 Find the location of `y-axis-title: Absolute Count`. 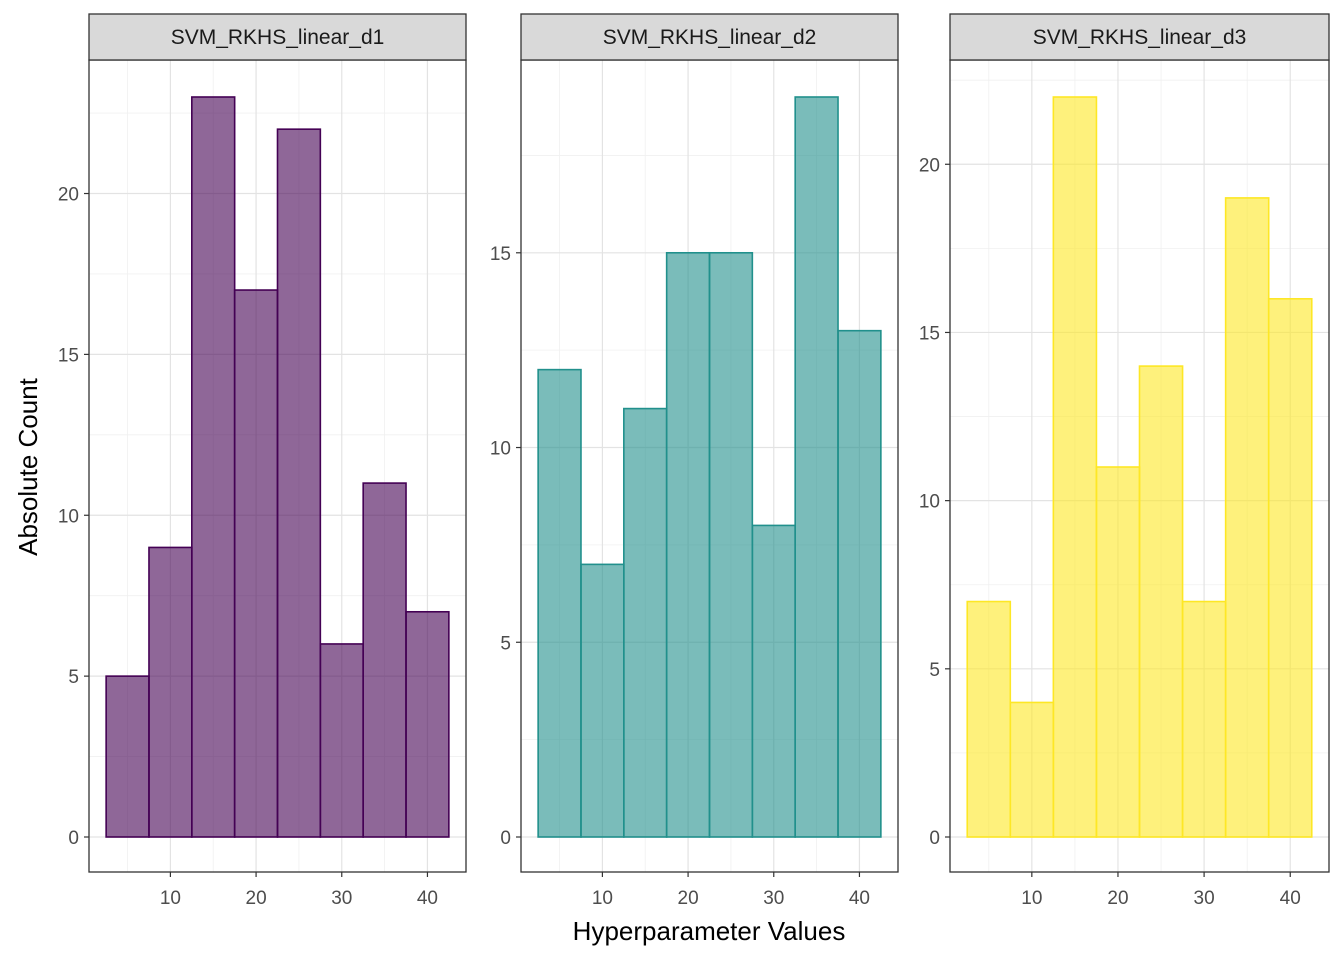

y-axis-title: Absolute Count is located at coordinates (28, 466).